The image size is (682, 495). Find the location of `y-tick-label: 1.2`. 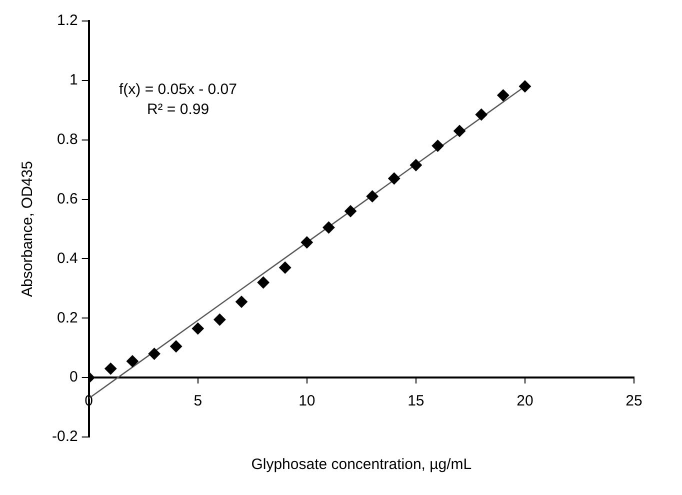

y-tick-label: 1.2 is located at coordinates (67, 21).